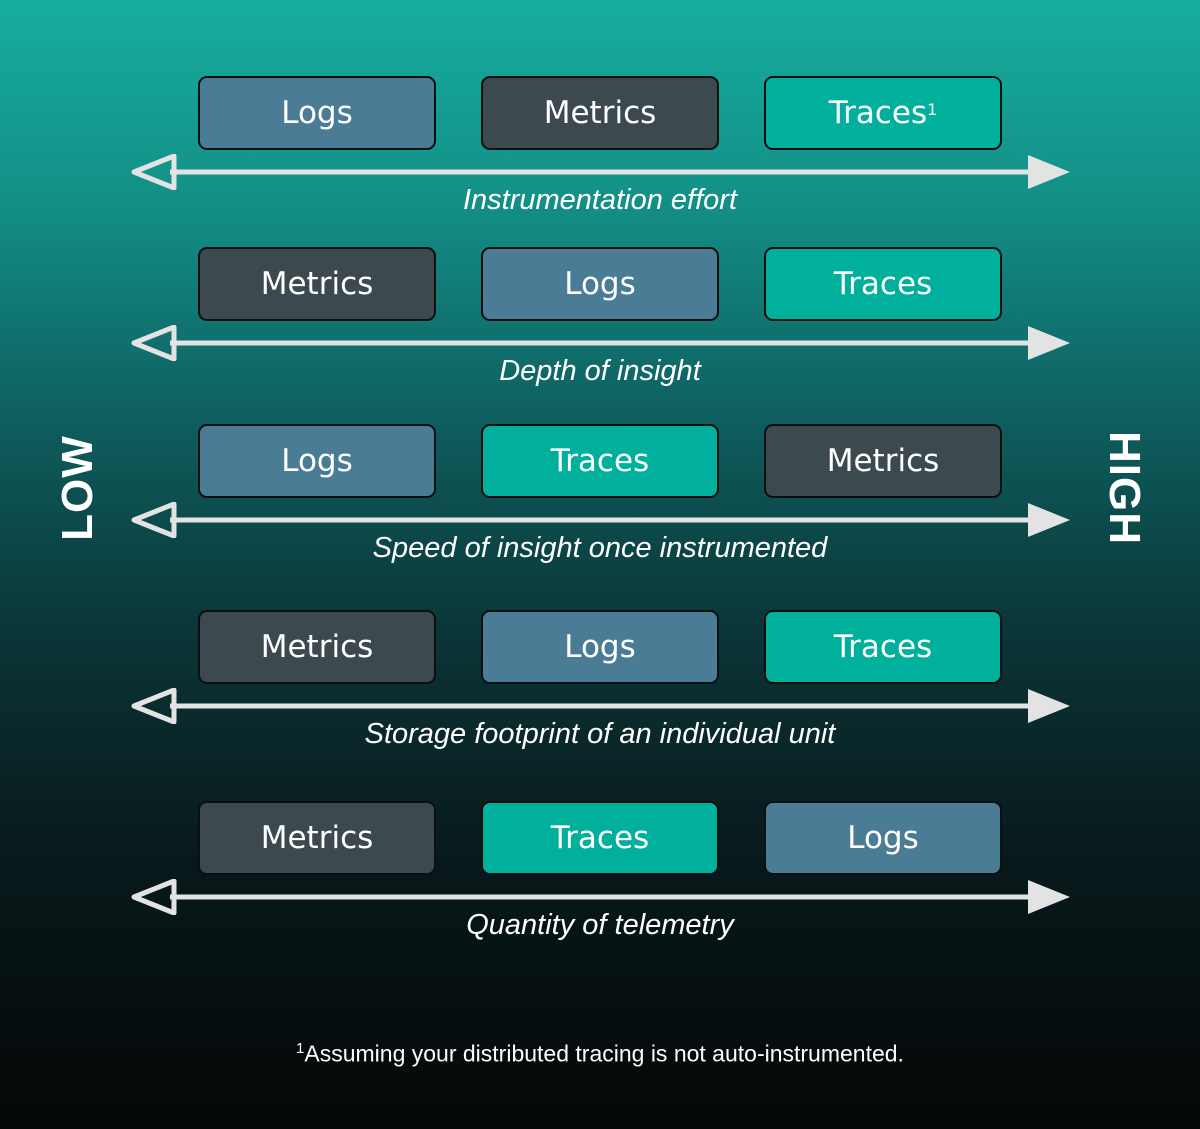 Image resolution: width=1200 pixels, height=1129 pixels. Describe the element at coordinates (600, 371) in the screenshot. I see `axis-label: Depth of insight` at that location.